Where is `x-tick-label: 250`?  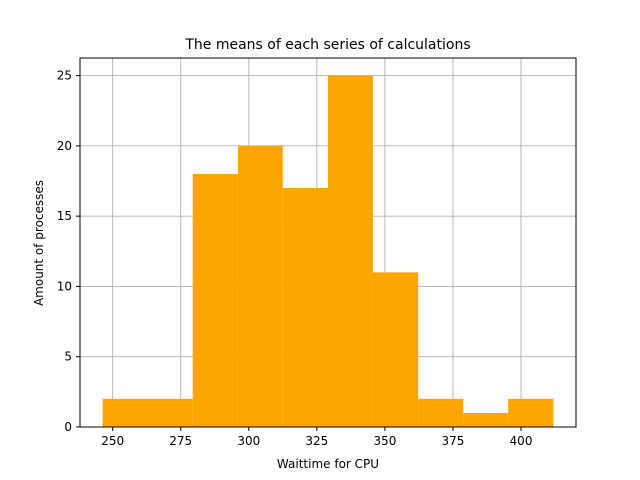 x-tick-label: 250 is located at coordinates (112, 441).